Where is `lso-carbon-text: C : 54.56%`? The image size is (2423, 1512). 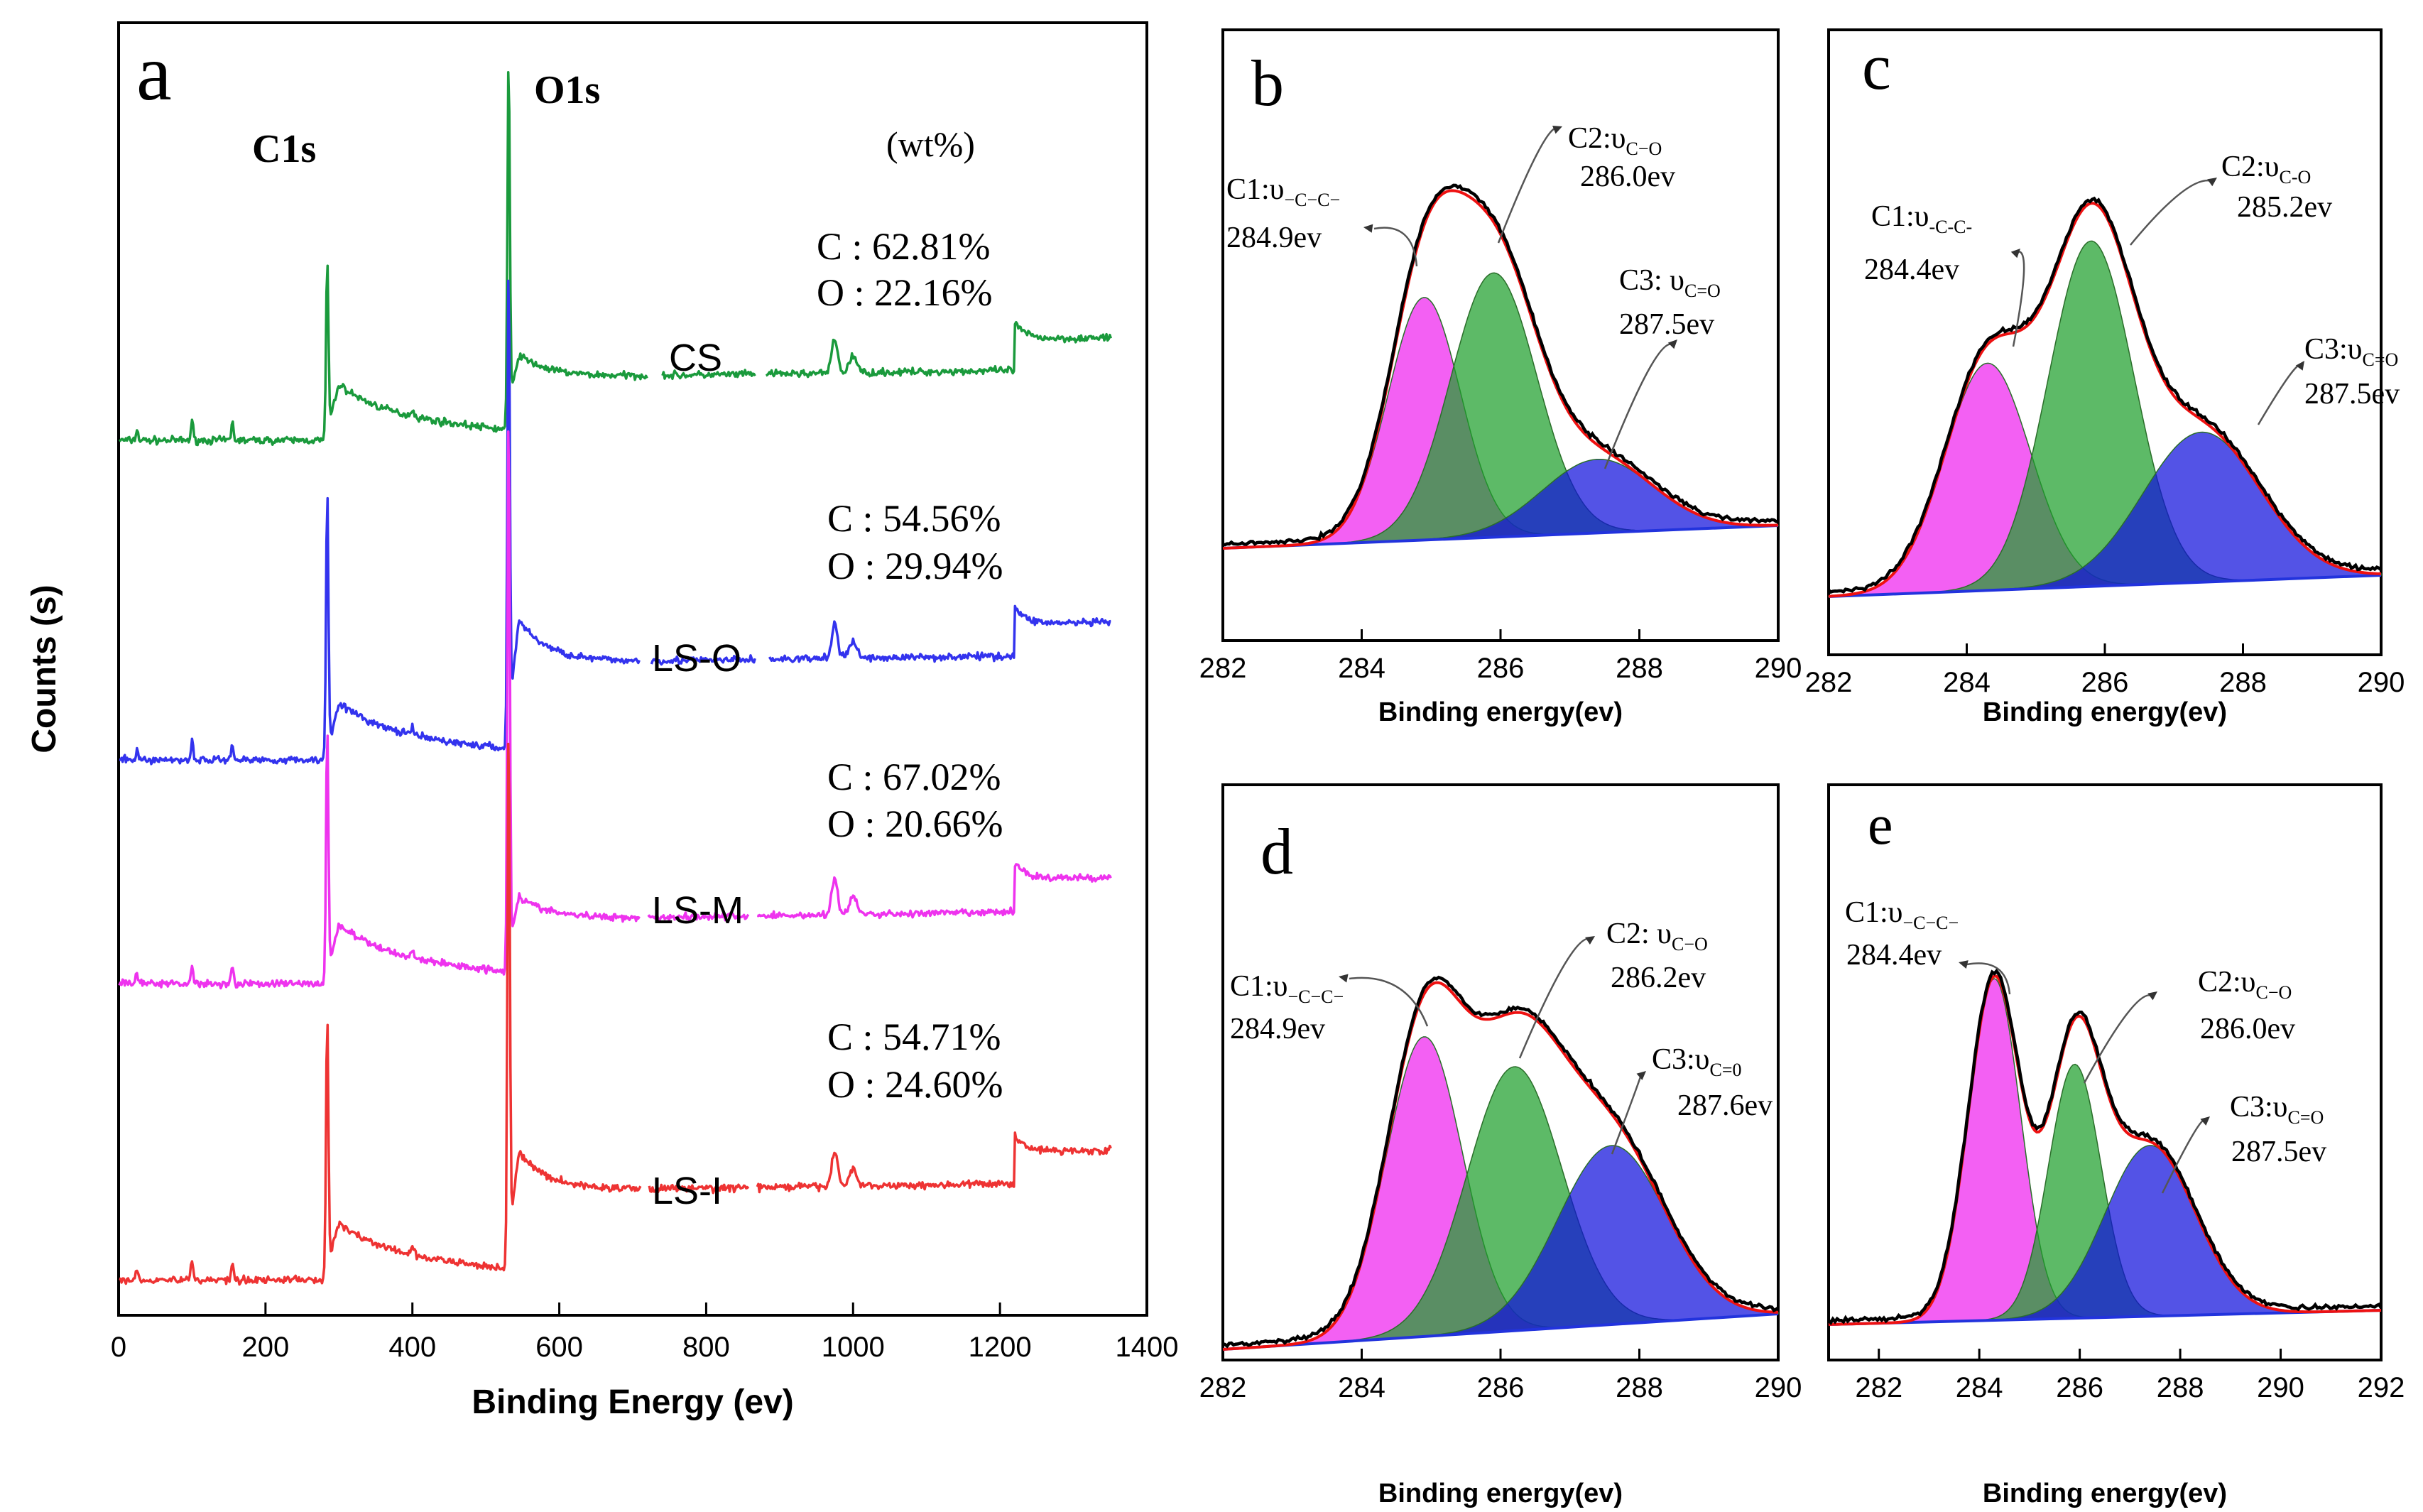
lso-carbon-text: C : 54.56% is located at coordinates (914, 518).